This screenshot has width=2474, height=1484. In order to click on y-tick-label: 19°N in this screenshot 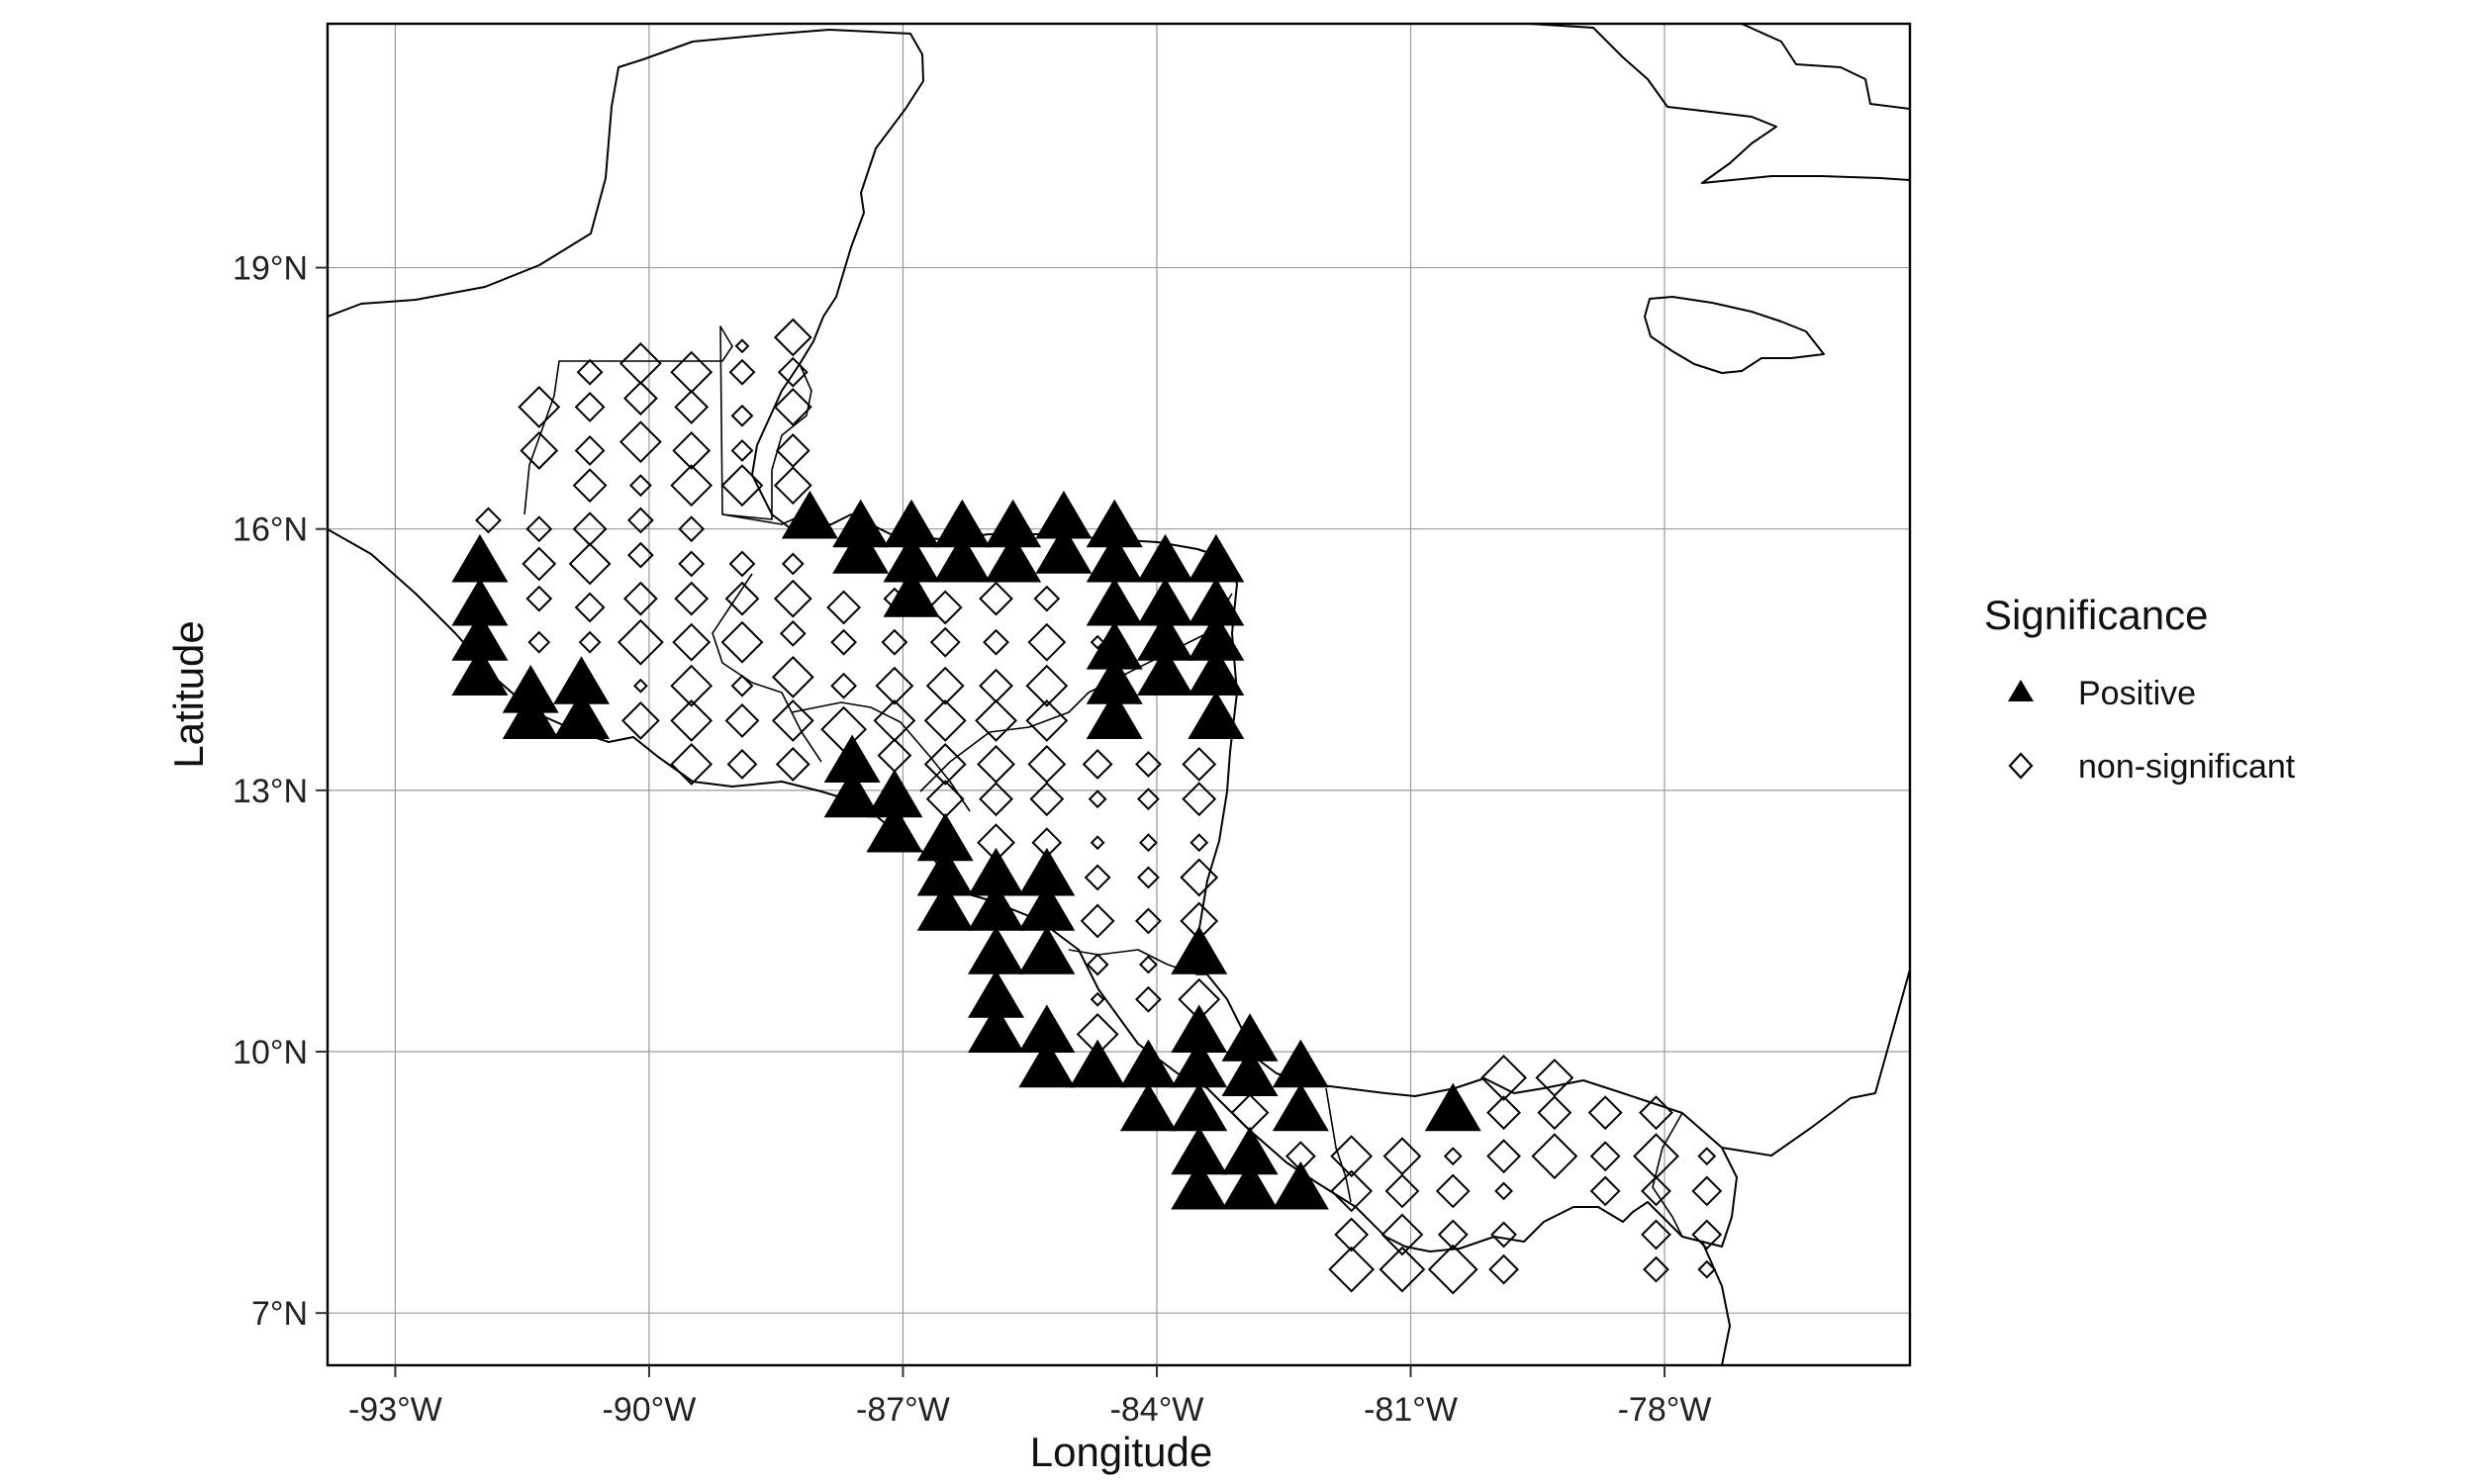, I will do `click(270, 269)`.